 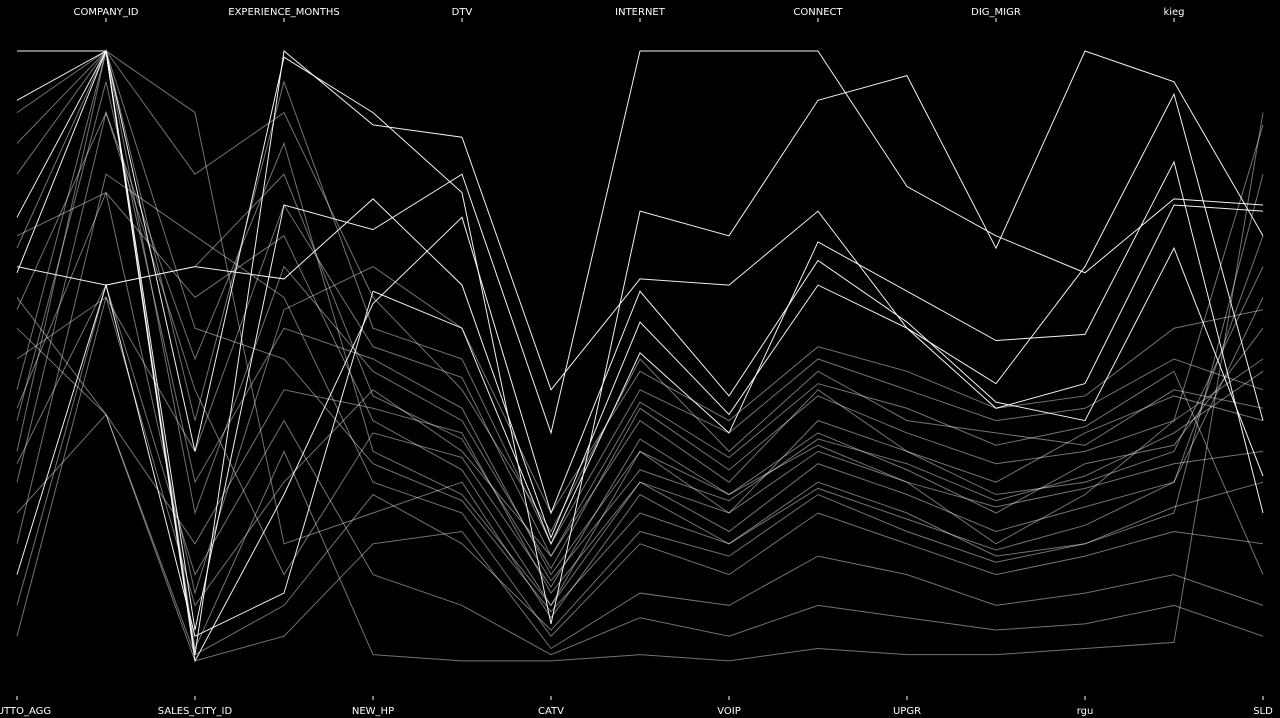 I want to click on axis-label: NEW_HP, so click(x=373, y=711).